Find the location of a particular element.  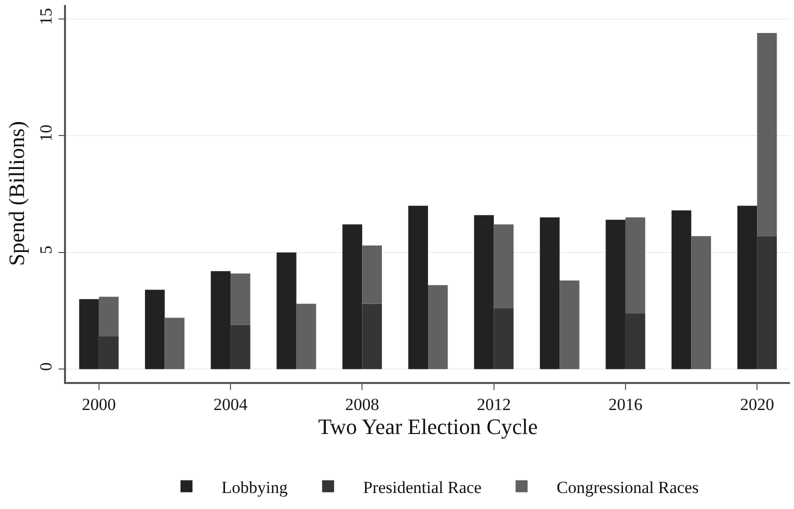

x-tick-label: 2004 is located at coordinates (231, 404).